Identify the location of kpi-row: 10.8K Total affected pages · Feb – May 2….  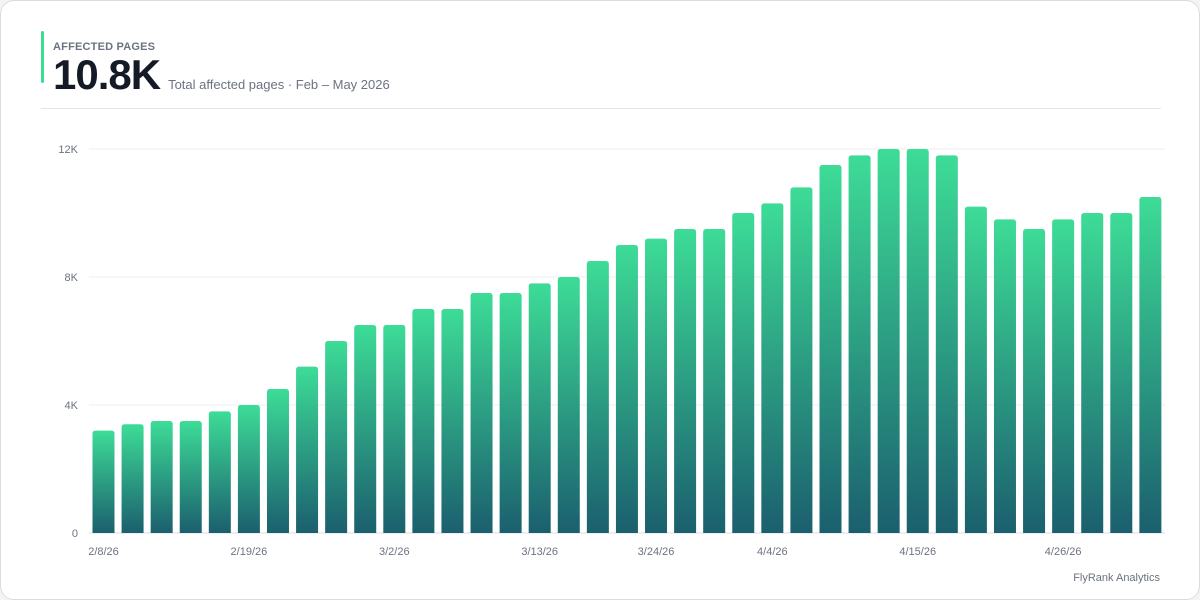
(221, 75).